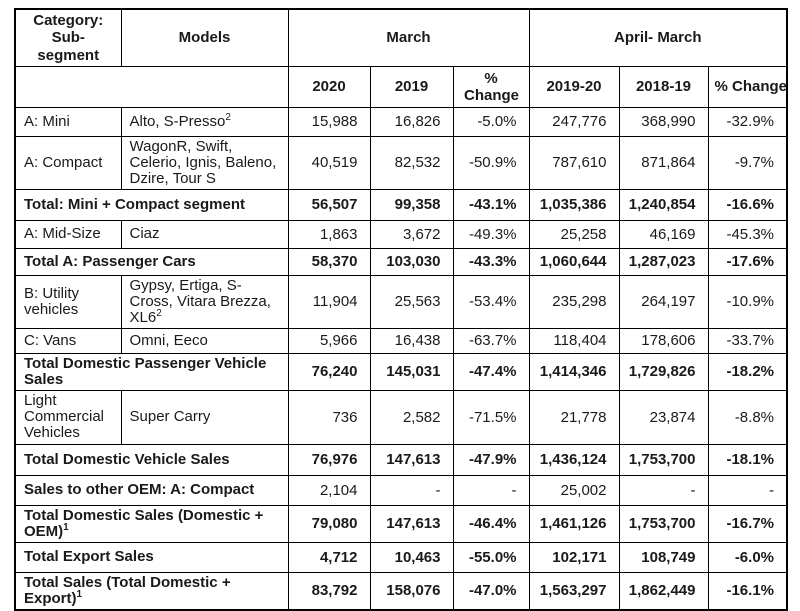  What do you see at coordinates (411, 557) in the screenshot?
I see `value-cell: 10,463` at bounding box center [411, 557].